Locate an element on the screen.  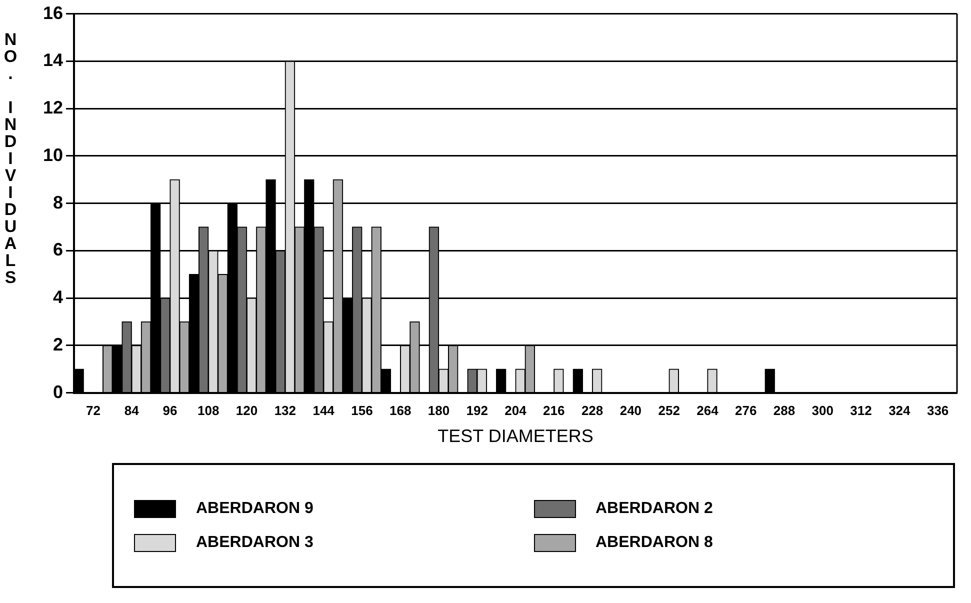
x-tick-label: 168 is located at coordinates (400, 410).